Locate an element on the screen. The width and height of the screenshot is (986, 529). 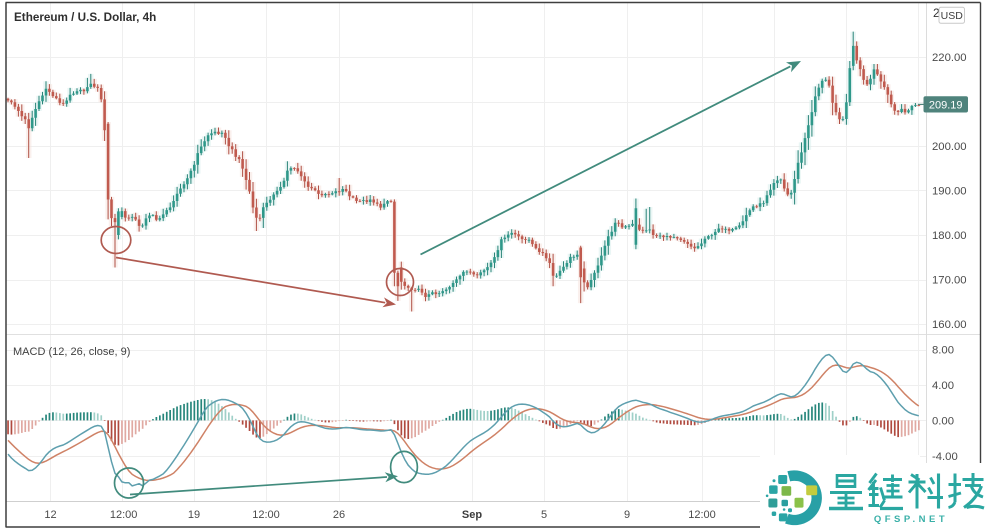
svg-text: 0.00 is located at coordinates (943, 421).